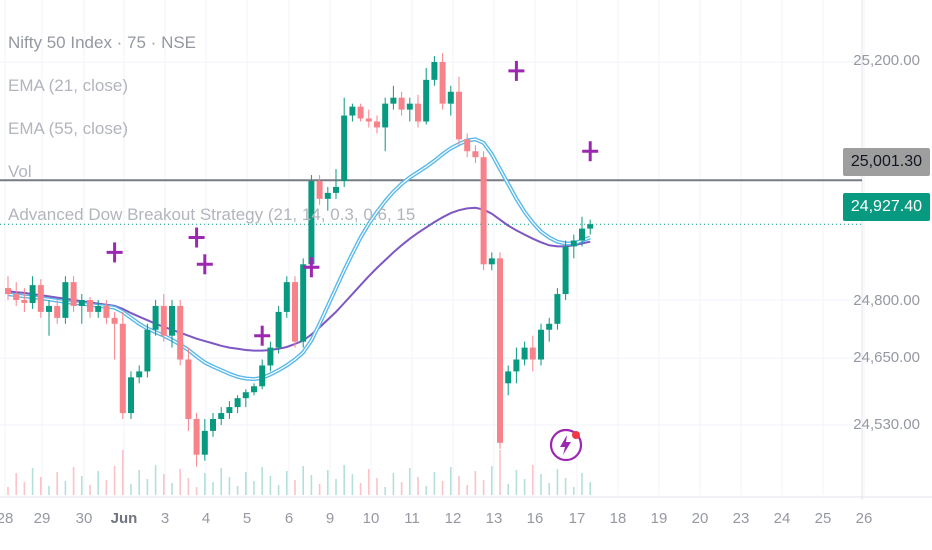 This screenshot has height=550, width=932. I want to click on x-tick-label: 3, so click(165, 518).